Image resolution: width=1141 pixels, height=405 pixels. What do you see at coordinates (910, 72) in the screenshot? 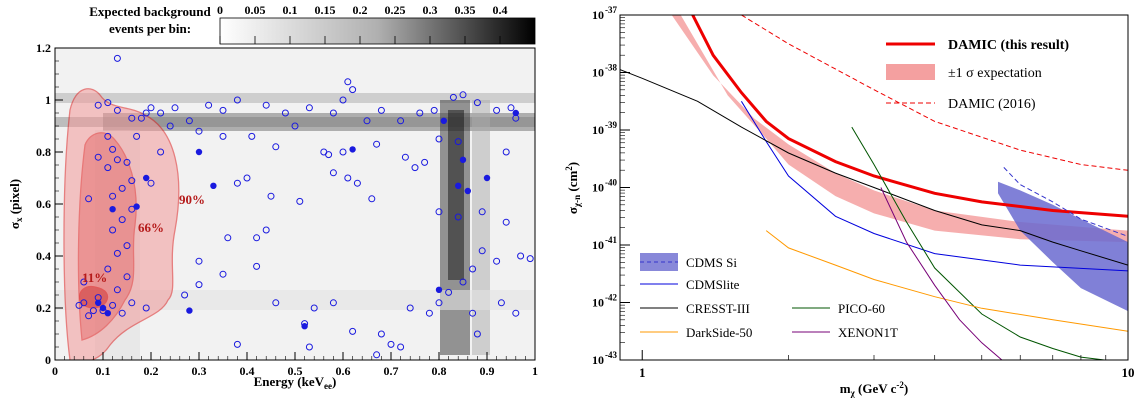
I see `legend-expectation-band` at bounding box center [910, 72].